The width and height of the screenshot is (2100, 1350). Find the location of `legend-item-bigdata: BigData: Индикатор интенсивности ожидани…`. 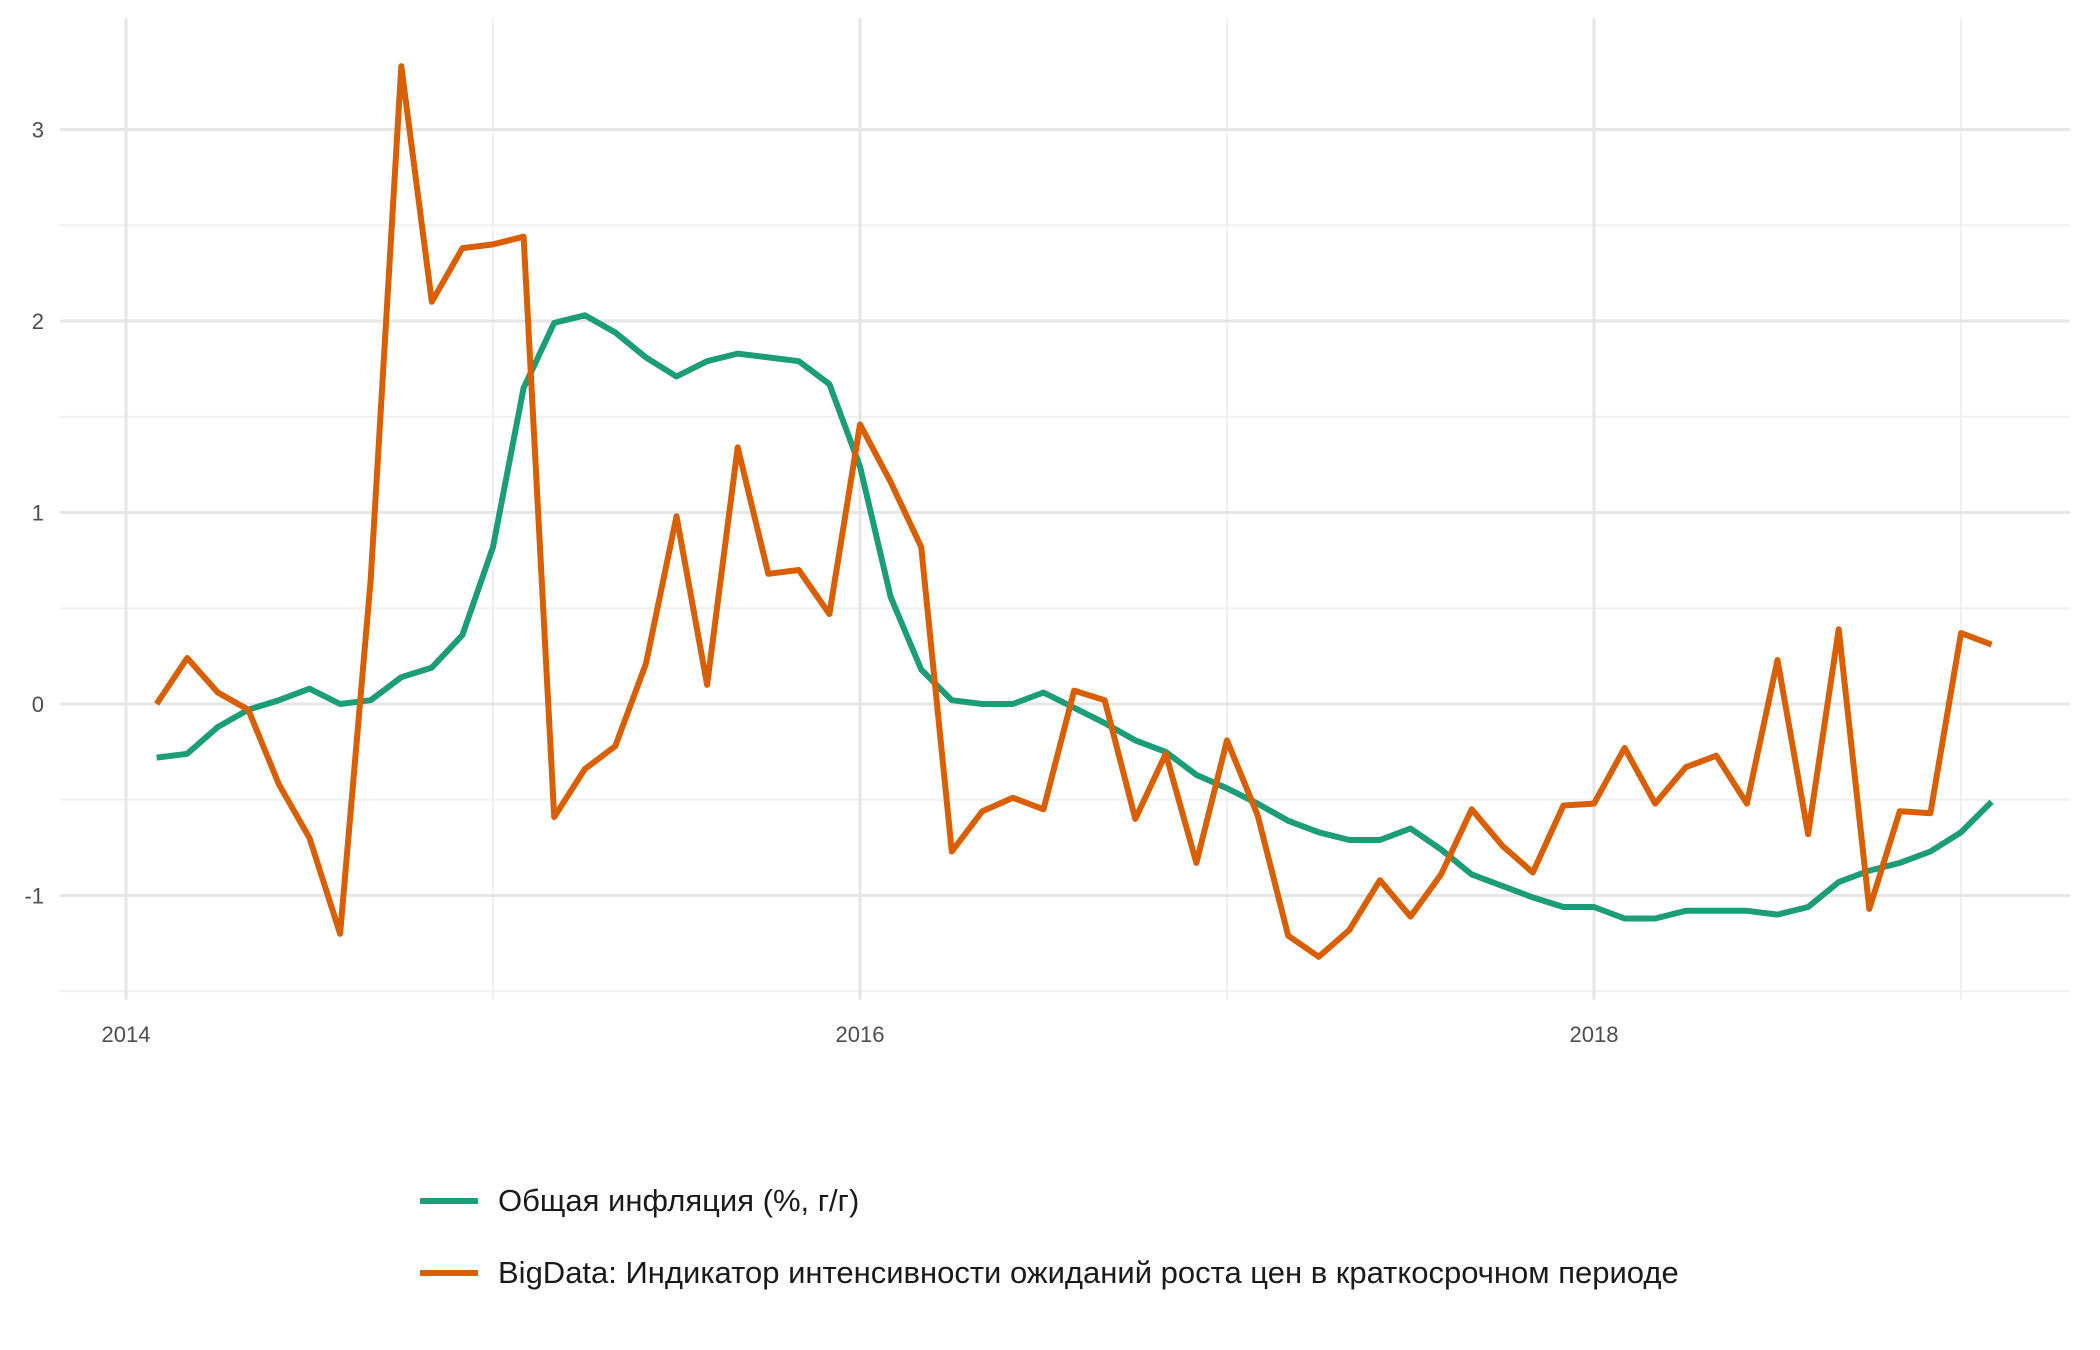

legend-item-bigdata: BigData: Индикатор интенсивности ожидани… is located at coordinates (1049, 1273).